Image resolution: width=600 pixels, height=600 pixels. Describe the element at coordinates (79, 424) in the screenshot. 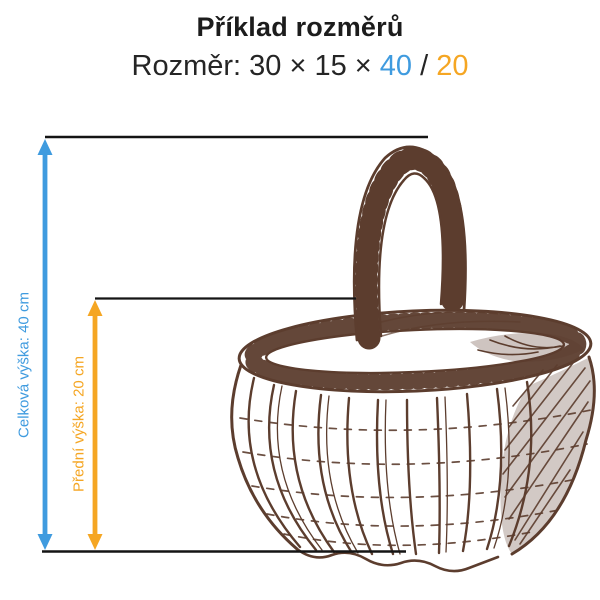

I see `front-height-label: Přední výška: 20 cm` at that location.